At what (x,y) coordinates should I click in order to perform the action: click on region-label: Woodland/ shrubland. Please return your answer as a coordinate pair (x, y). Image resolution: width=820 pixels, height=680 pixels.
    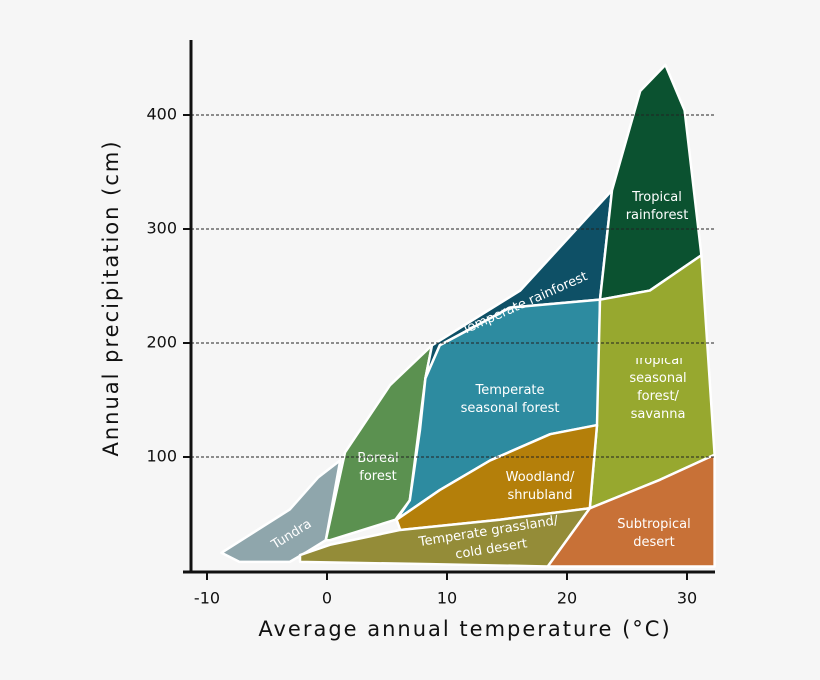
    Looking at the image, I should click on (540, 486).